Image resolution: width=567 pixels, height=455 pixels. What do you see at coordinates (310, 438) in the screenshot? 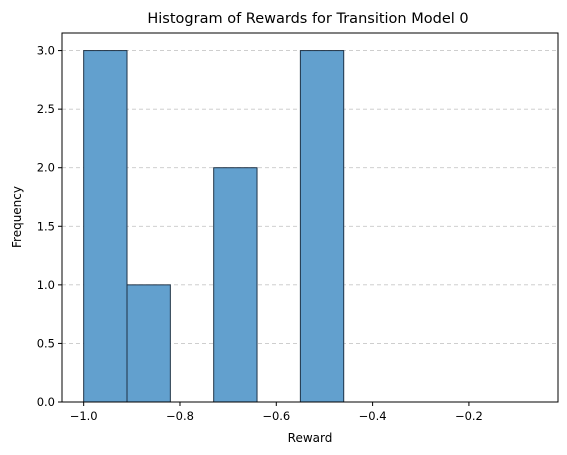
I see `x-axis-label: Reward` at bounding box center [310, 438].